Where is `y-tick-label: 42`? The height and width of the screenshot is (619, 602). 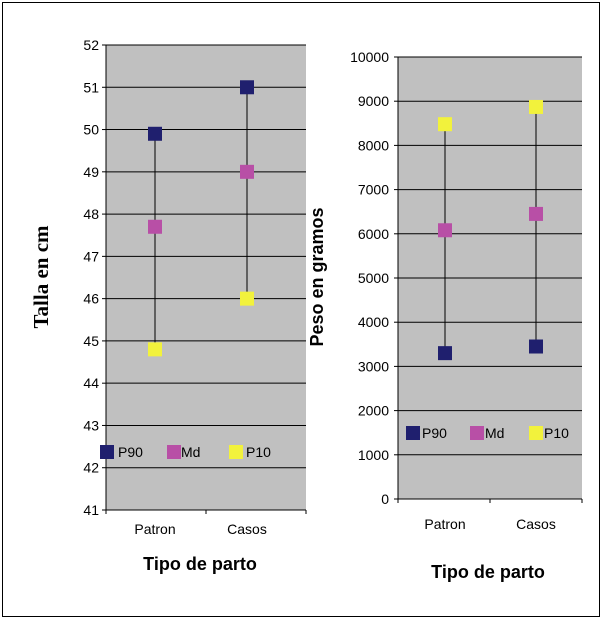
y-tick-label: 42 is located at coordinates (91, 468).